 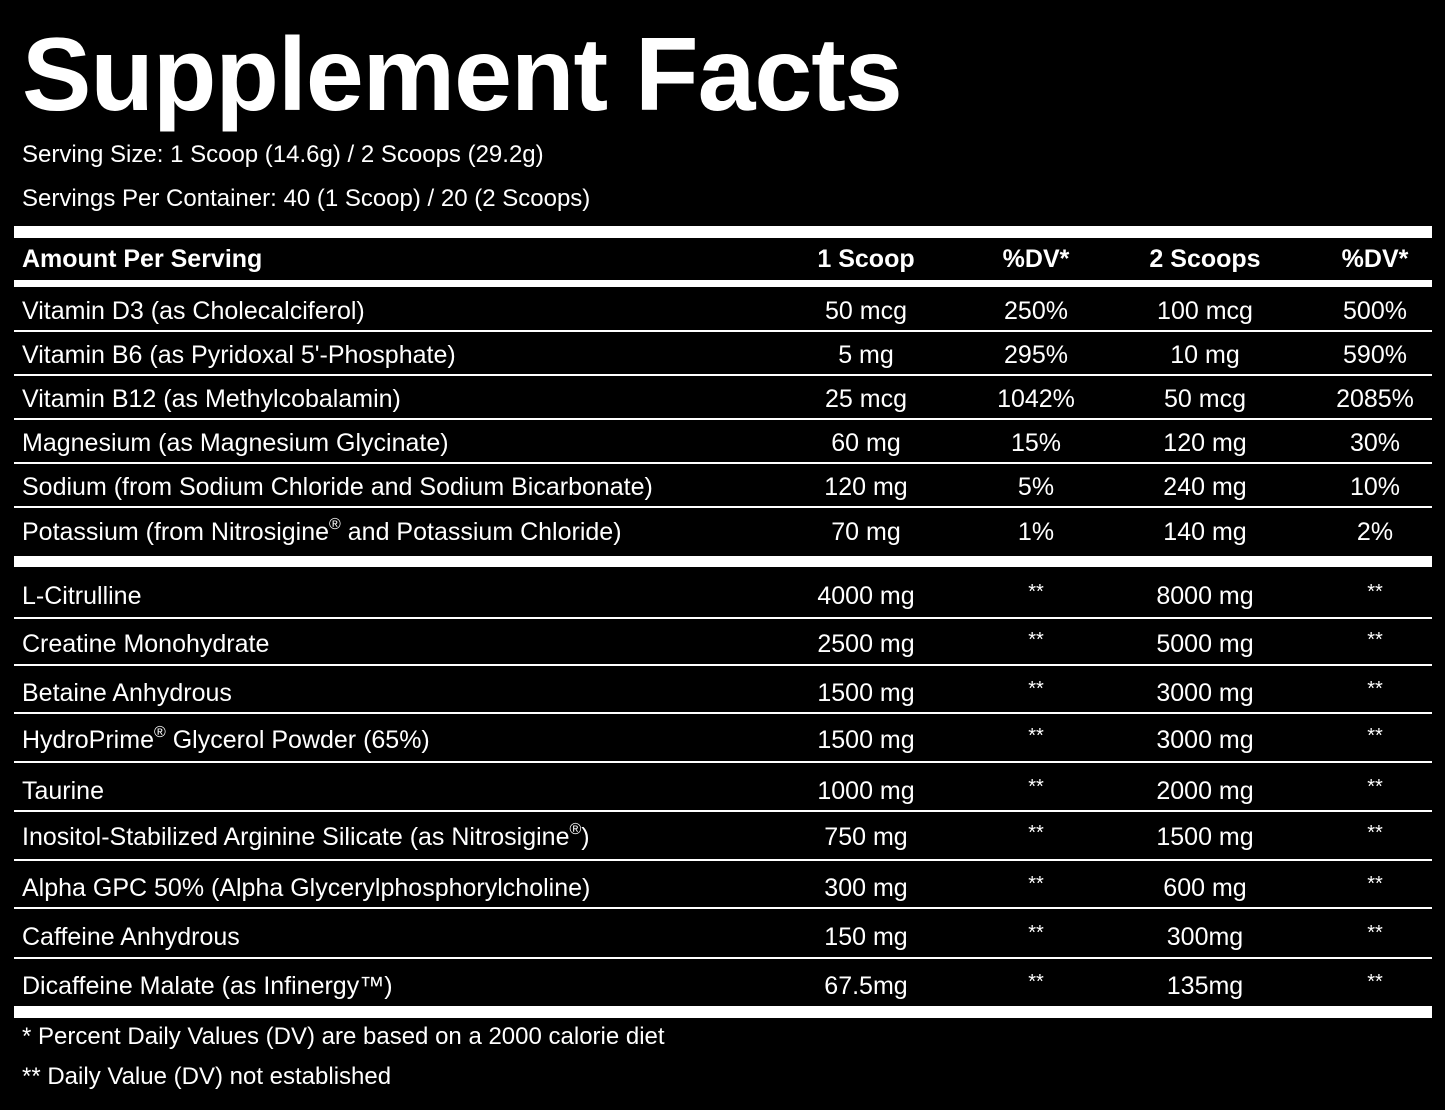 I want to click on amount-one-scoop: 1000 mg, so click(x=866, y=791).